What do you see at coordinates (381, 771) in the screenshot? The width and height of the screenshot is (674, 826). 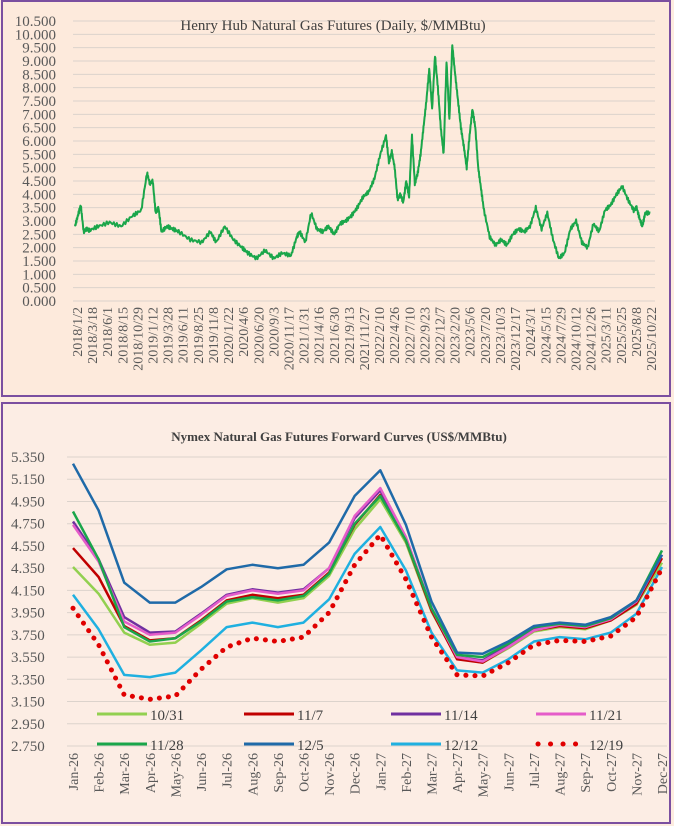 I see `x-tick-label: Jan-27` at bounding box center [381, 771].